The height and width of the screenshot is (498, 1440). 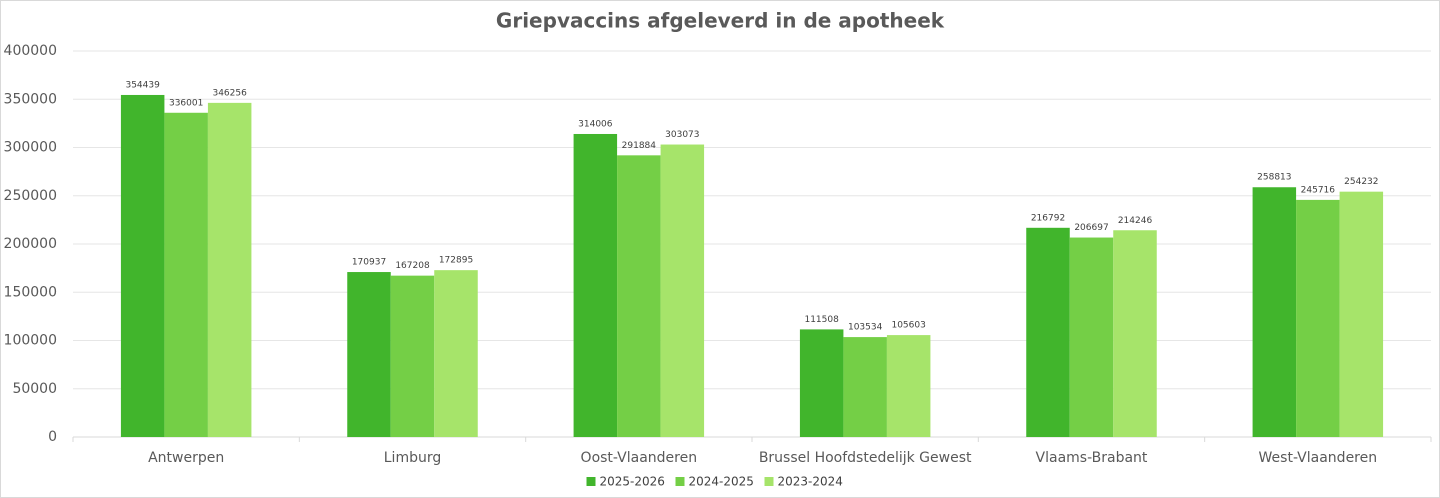 What do you see at coordinates (30, 292) in the screenshot?
I see `y-tick-label: 150000` at bounding box center [30, 292].